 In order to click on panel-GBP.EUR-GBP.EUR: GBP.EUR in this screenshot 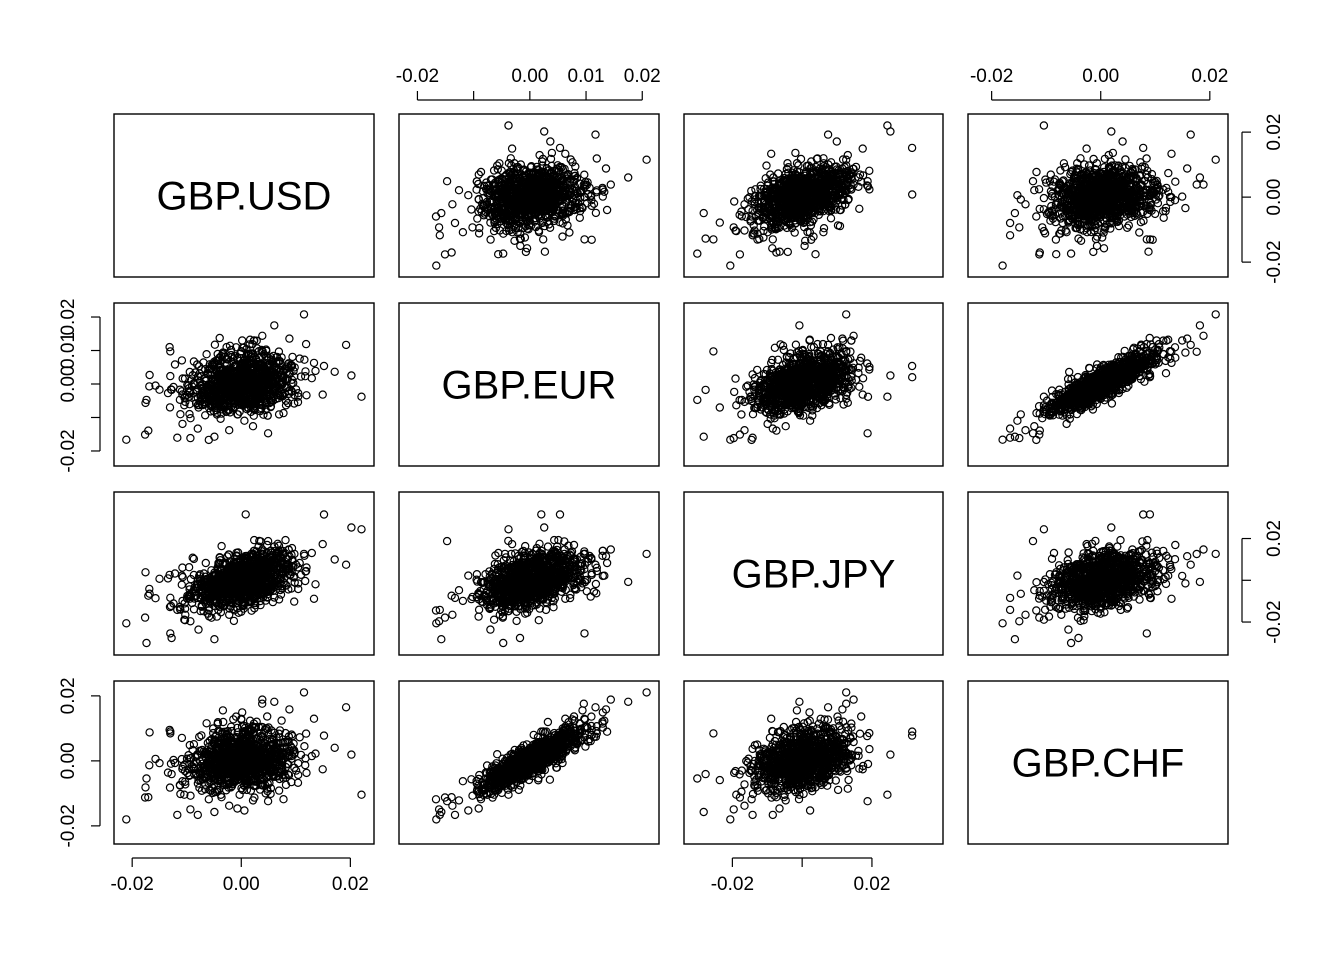, I will do `click(529, 384)`.